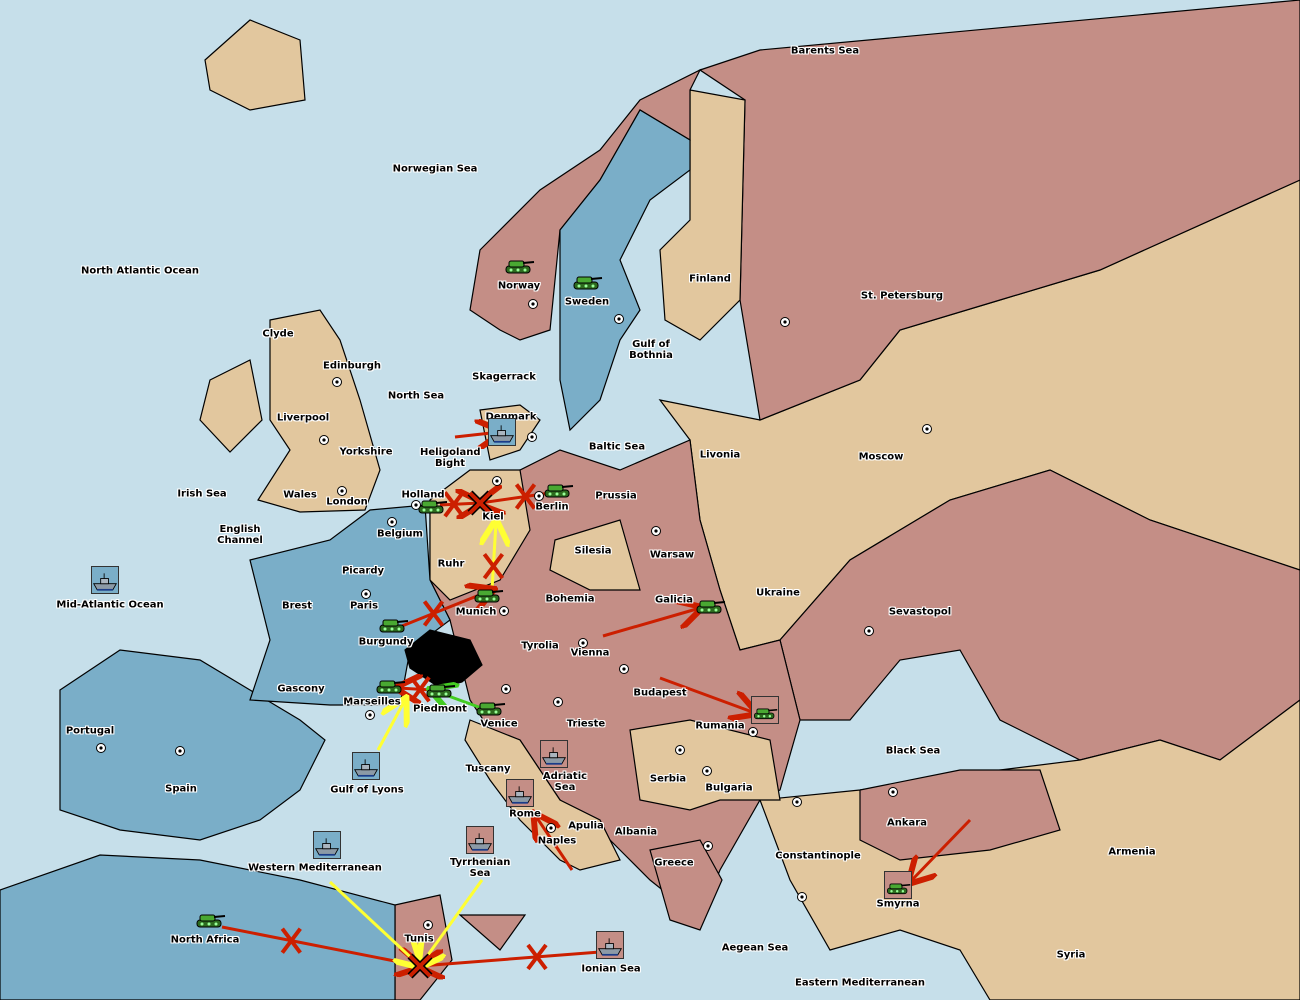  What do you see at coordinates (504, 377) in the screenshot?
I see `province-label-skagerrack: Skagerrack` at bounding box center [504, 377].